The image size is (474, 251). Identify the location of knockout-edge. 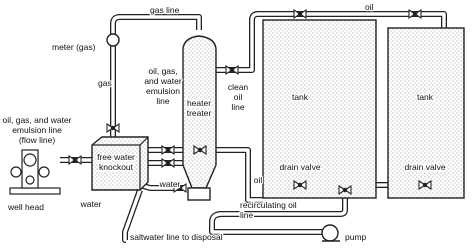
(120, 163).